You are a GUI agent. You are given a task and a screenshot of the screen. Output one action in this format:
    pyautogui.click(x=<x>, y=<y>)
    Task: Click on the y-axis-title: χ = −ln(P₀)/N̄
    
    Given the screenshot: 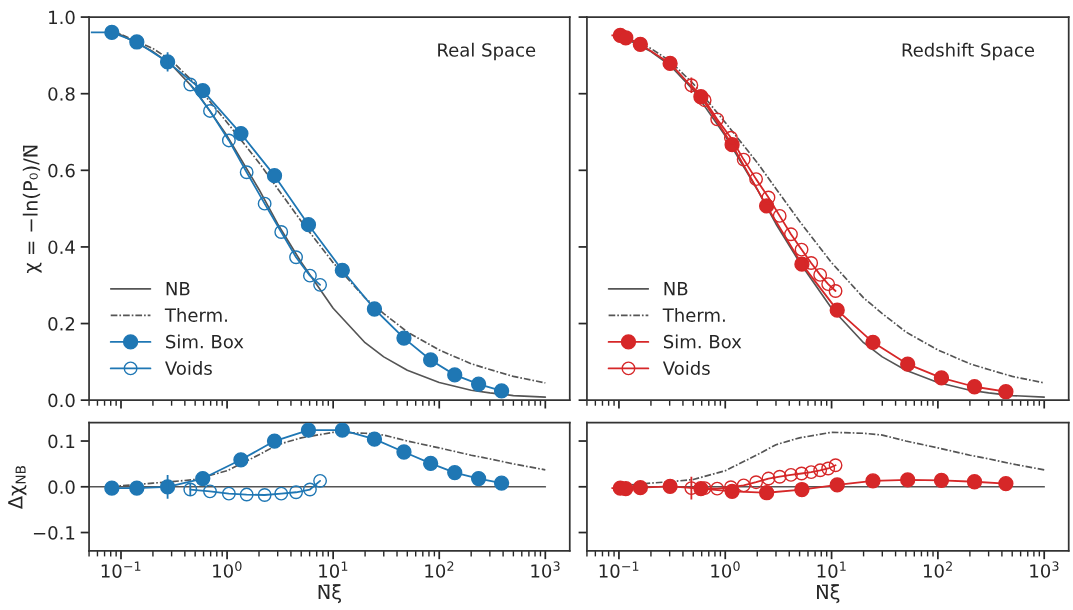 What is the action you would take?
    pyautogui.click(x=32, y=209)
    